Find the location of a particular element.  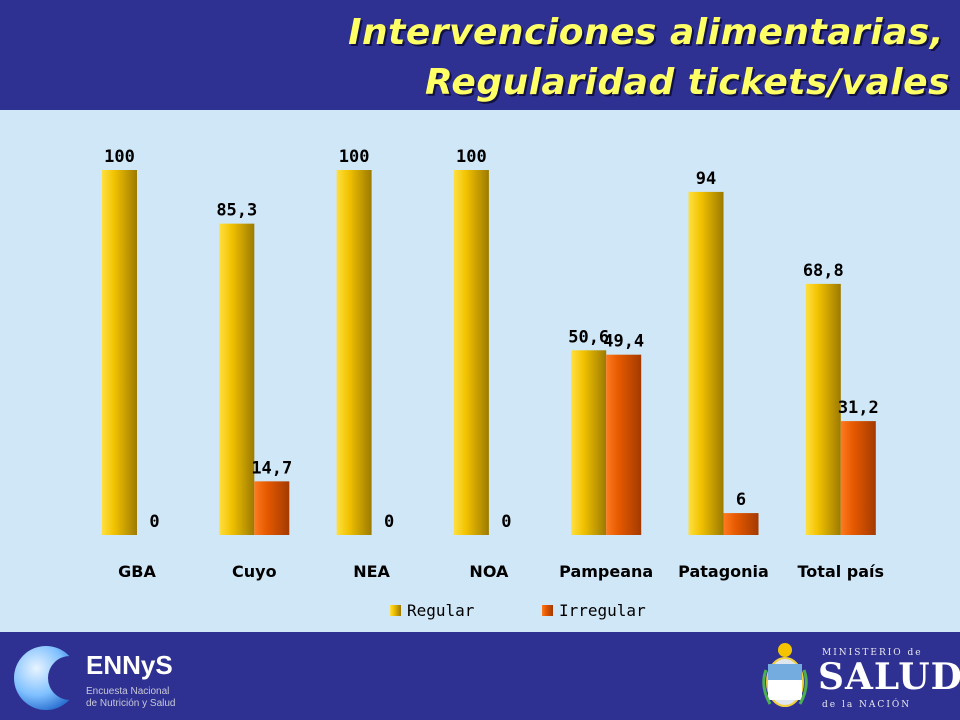

value-label-irregular-1: 14,7 is located at coordinates (271, 468).